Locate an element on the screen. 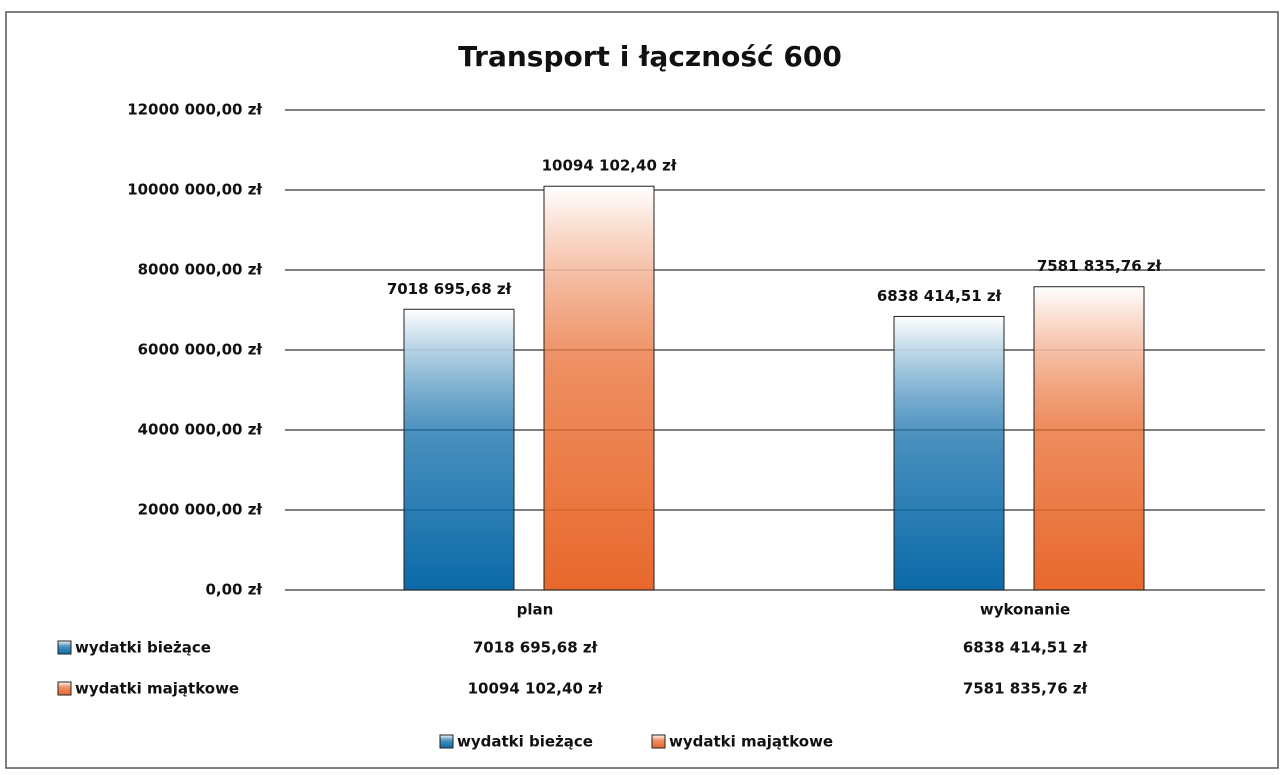 The image size is (1284, 775). y-tick-label: 10000 000,00 zł is located at coordinates (194, 190).